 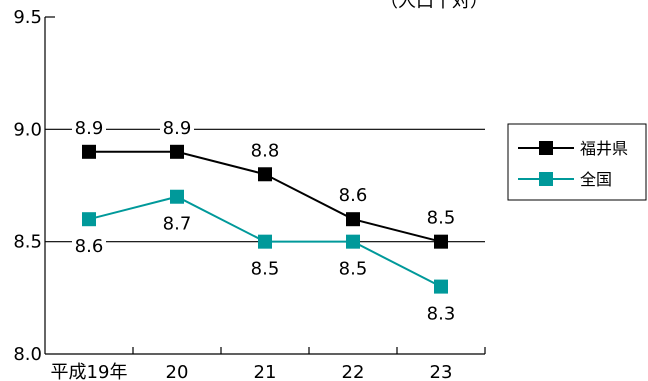 What do you see at coordinates (577, 162) in the screenshot?
I see `legend-box` at bounding box center [577, 162].